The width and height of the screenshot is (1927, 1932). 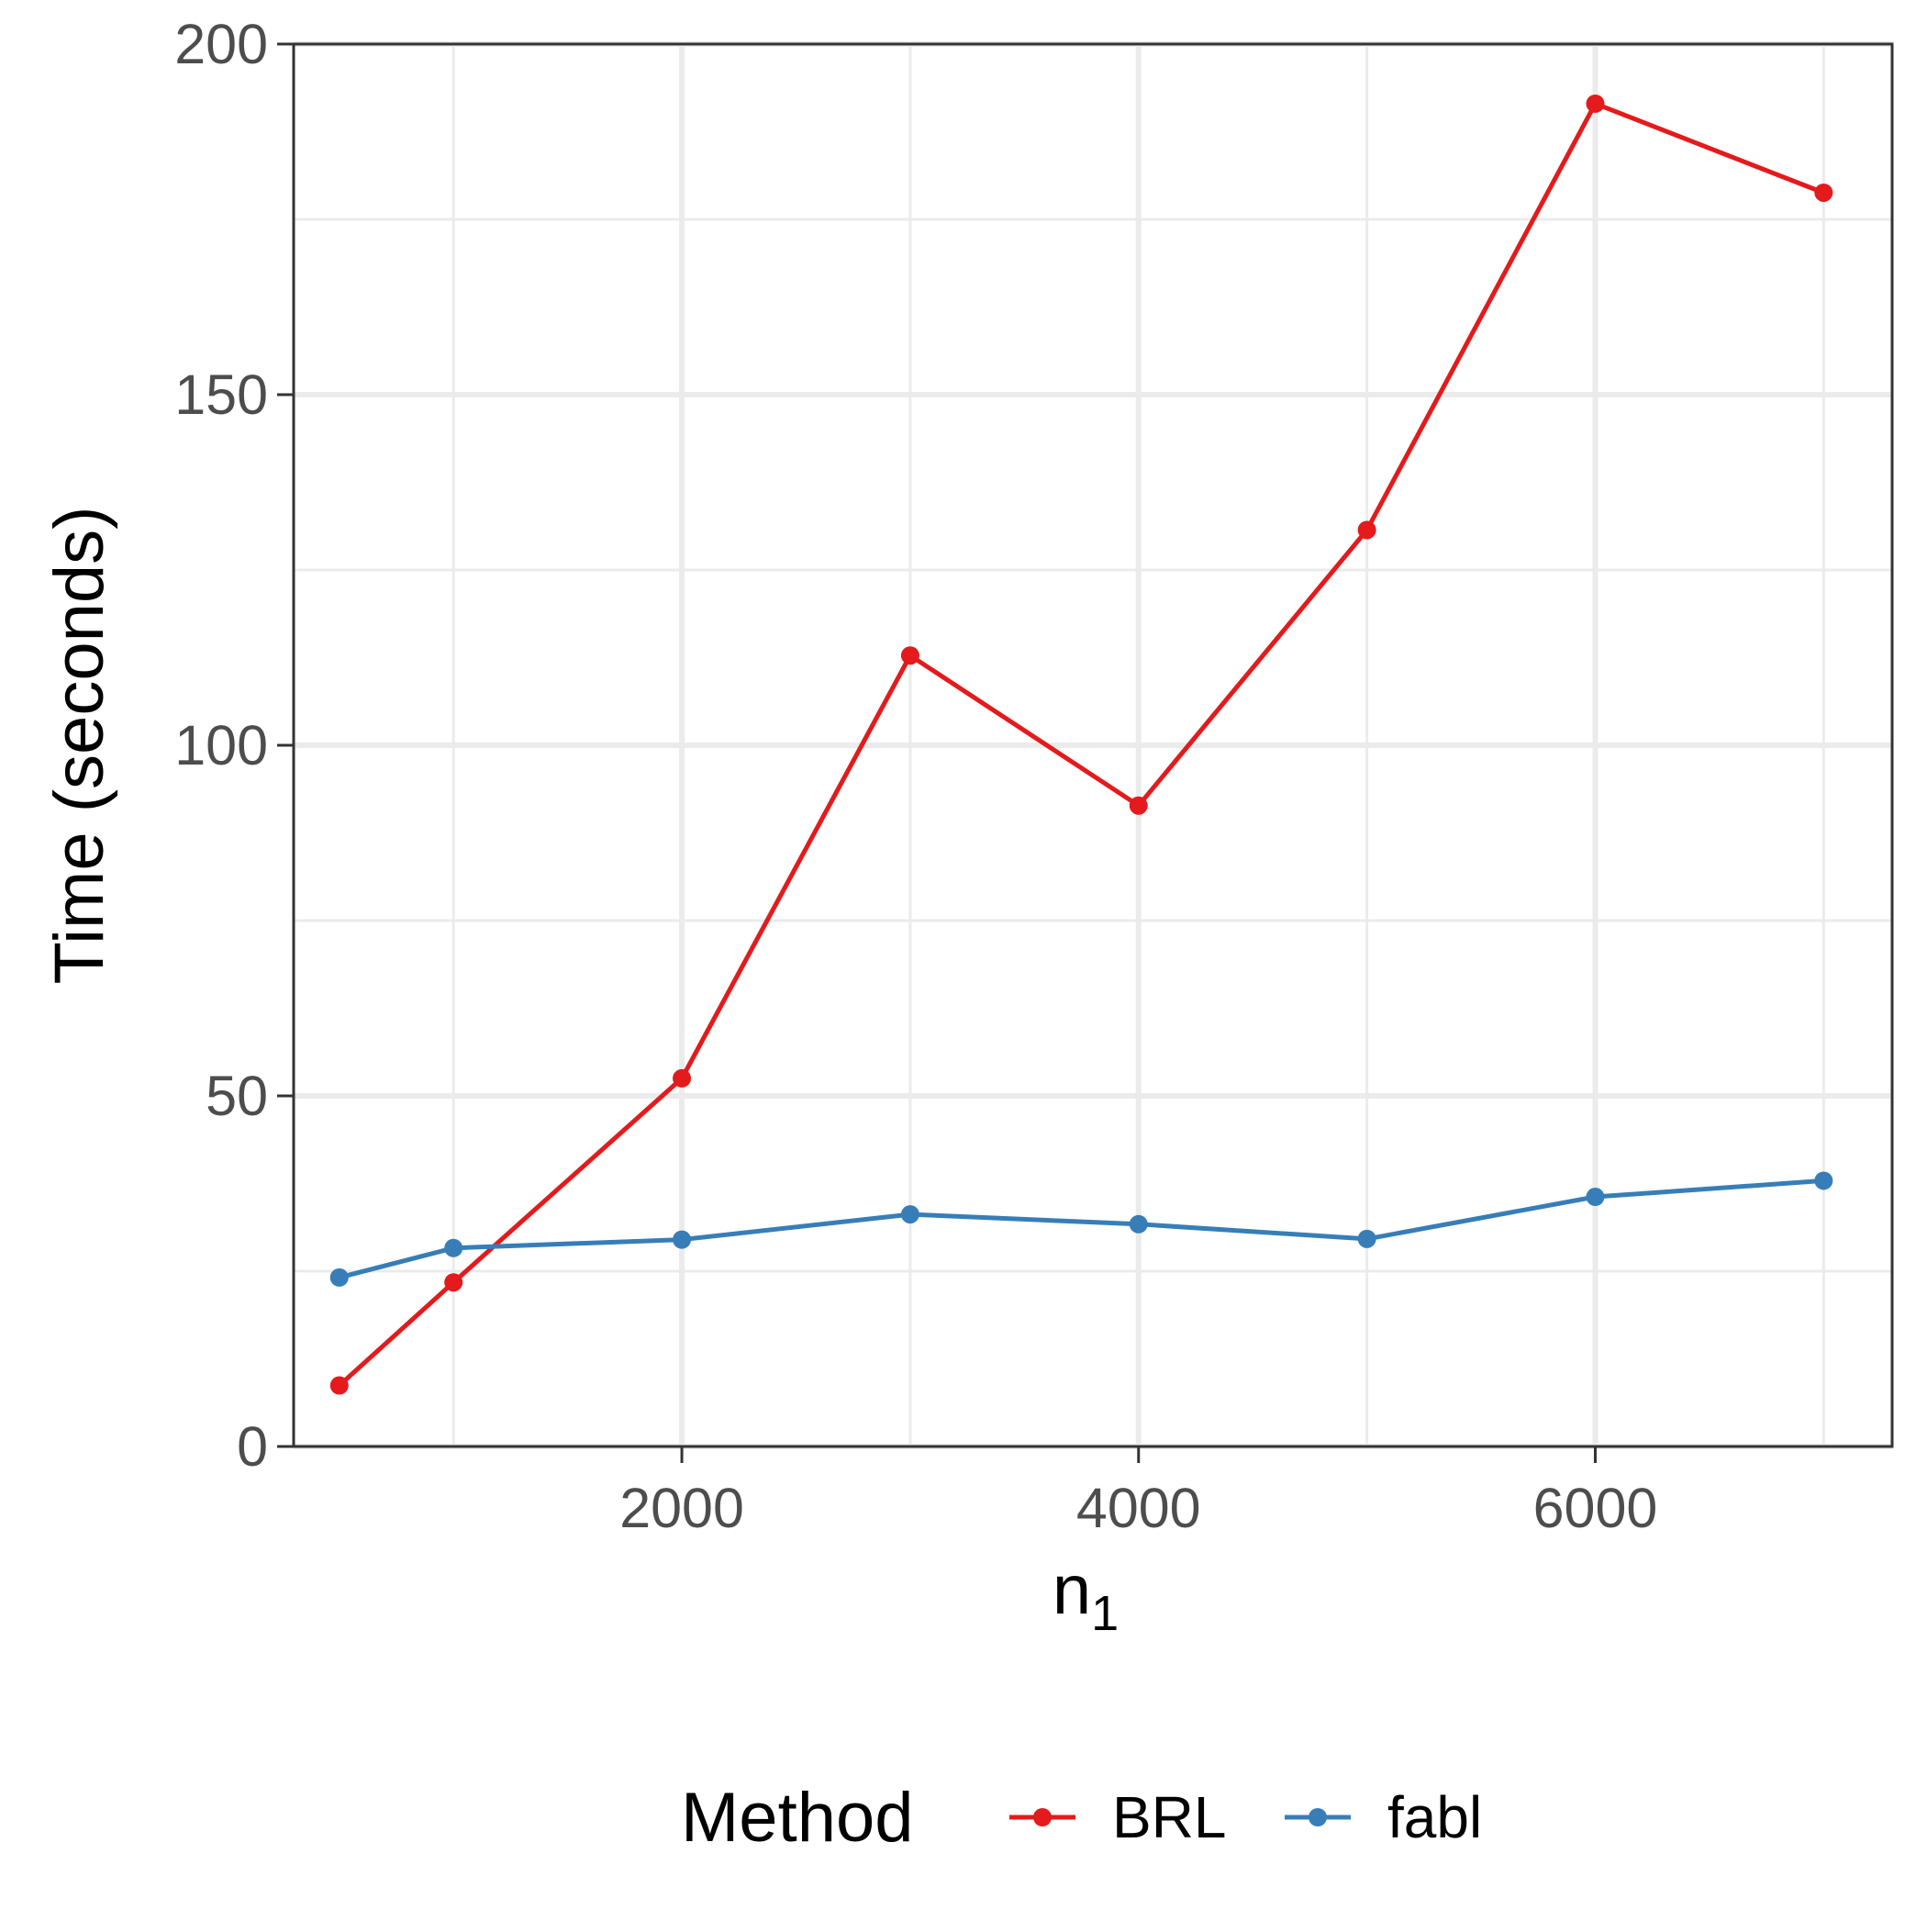 I want to click on y-tick-label: 150, so click(x=221, y=394).